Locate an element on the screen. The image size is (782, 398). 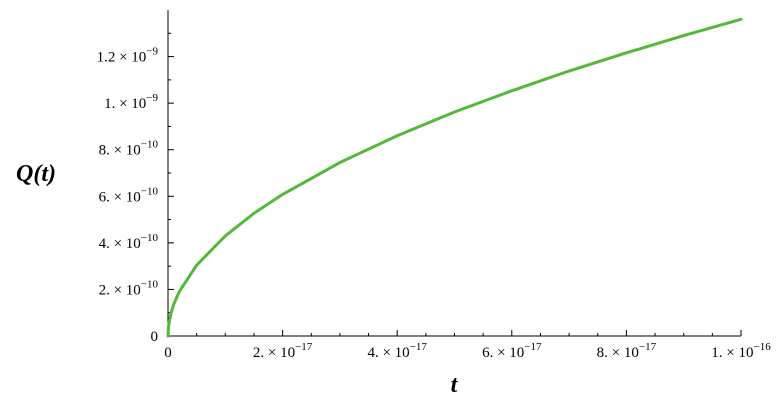
x-tick-label: 8. × 10−17 is located at coordinates (627, 351).